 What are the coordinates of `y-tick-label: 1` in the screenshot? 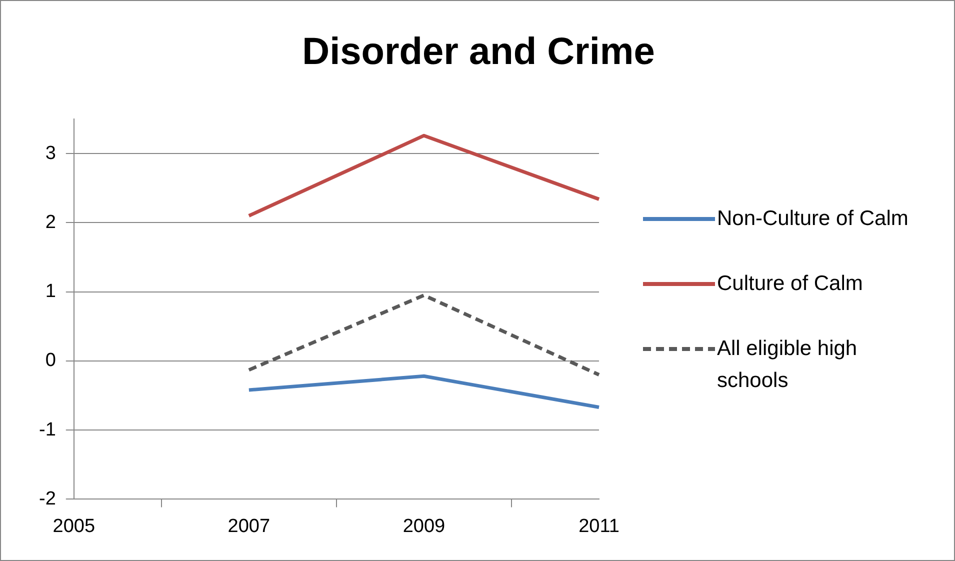 It's located at (50, 291).